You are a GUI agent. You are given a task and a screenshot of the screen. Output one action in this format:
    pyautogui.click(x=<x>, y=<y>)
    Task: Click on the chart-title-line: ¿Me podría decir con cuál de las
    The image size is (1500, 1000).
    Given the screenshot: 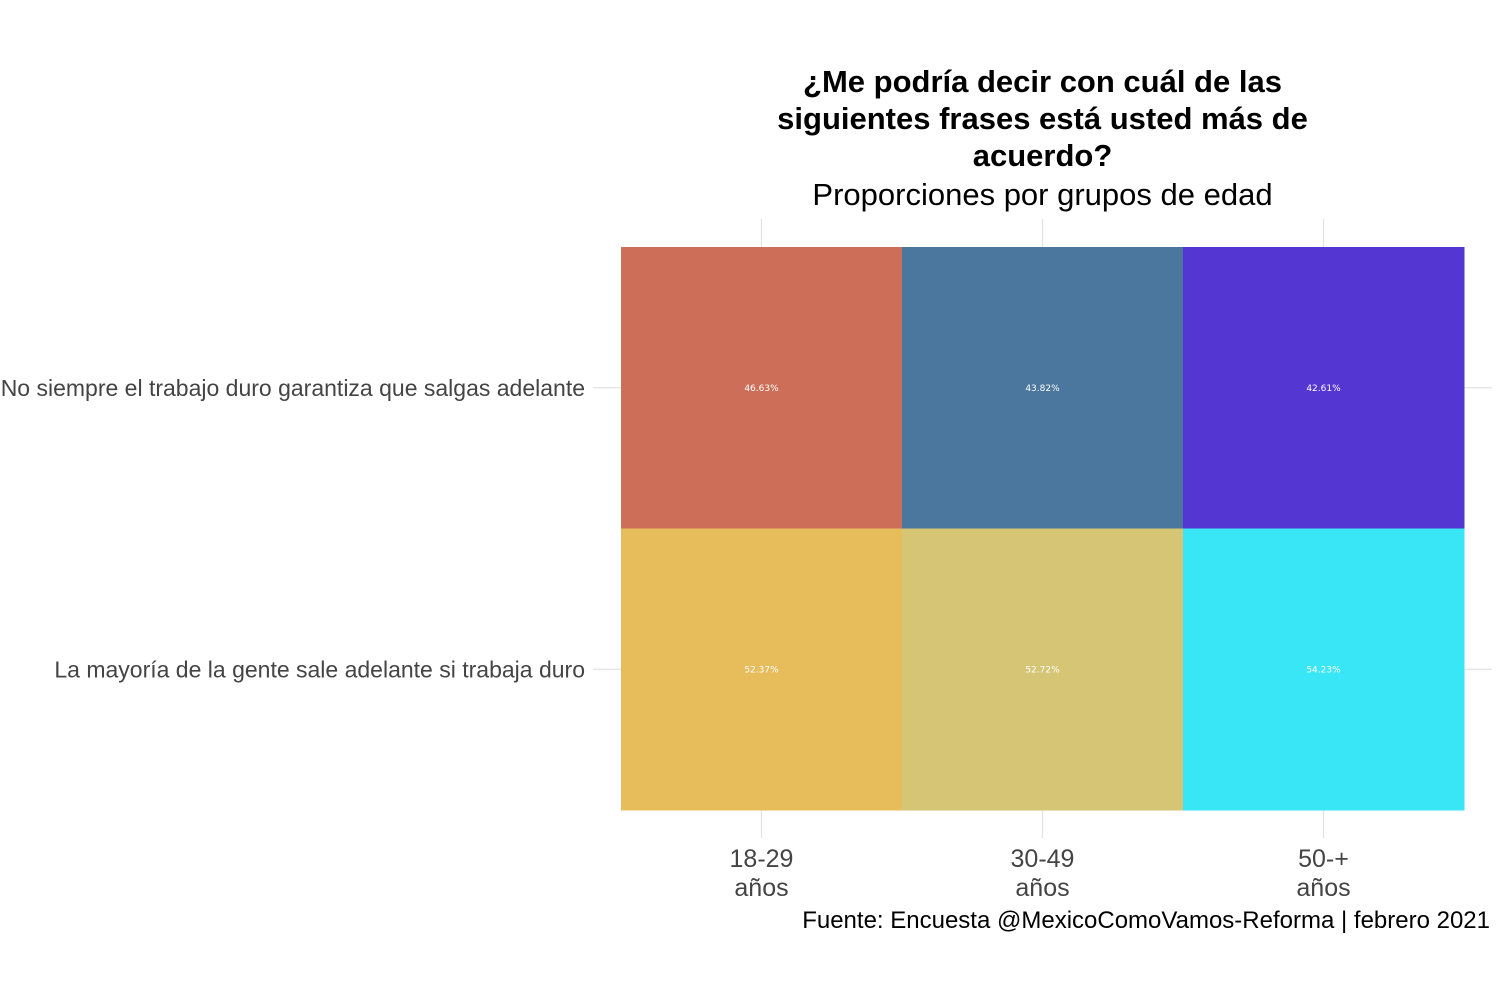 What is the action you would take?
    pyautogui.click(x=1042, y=81)
    